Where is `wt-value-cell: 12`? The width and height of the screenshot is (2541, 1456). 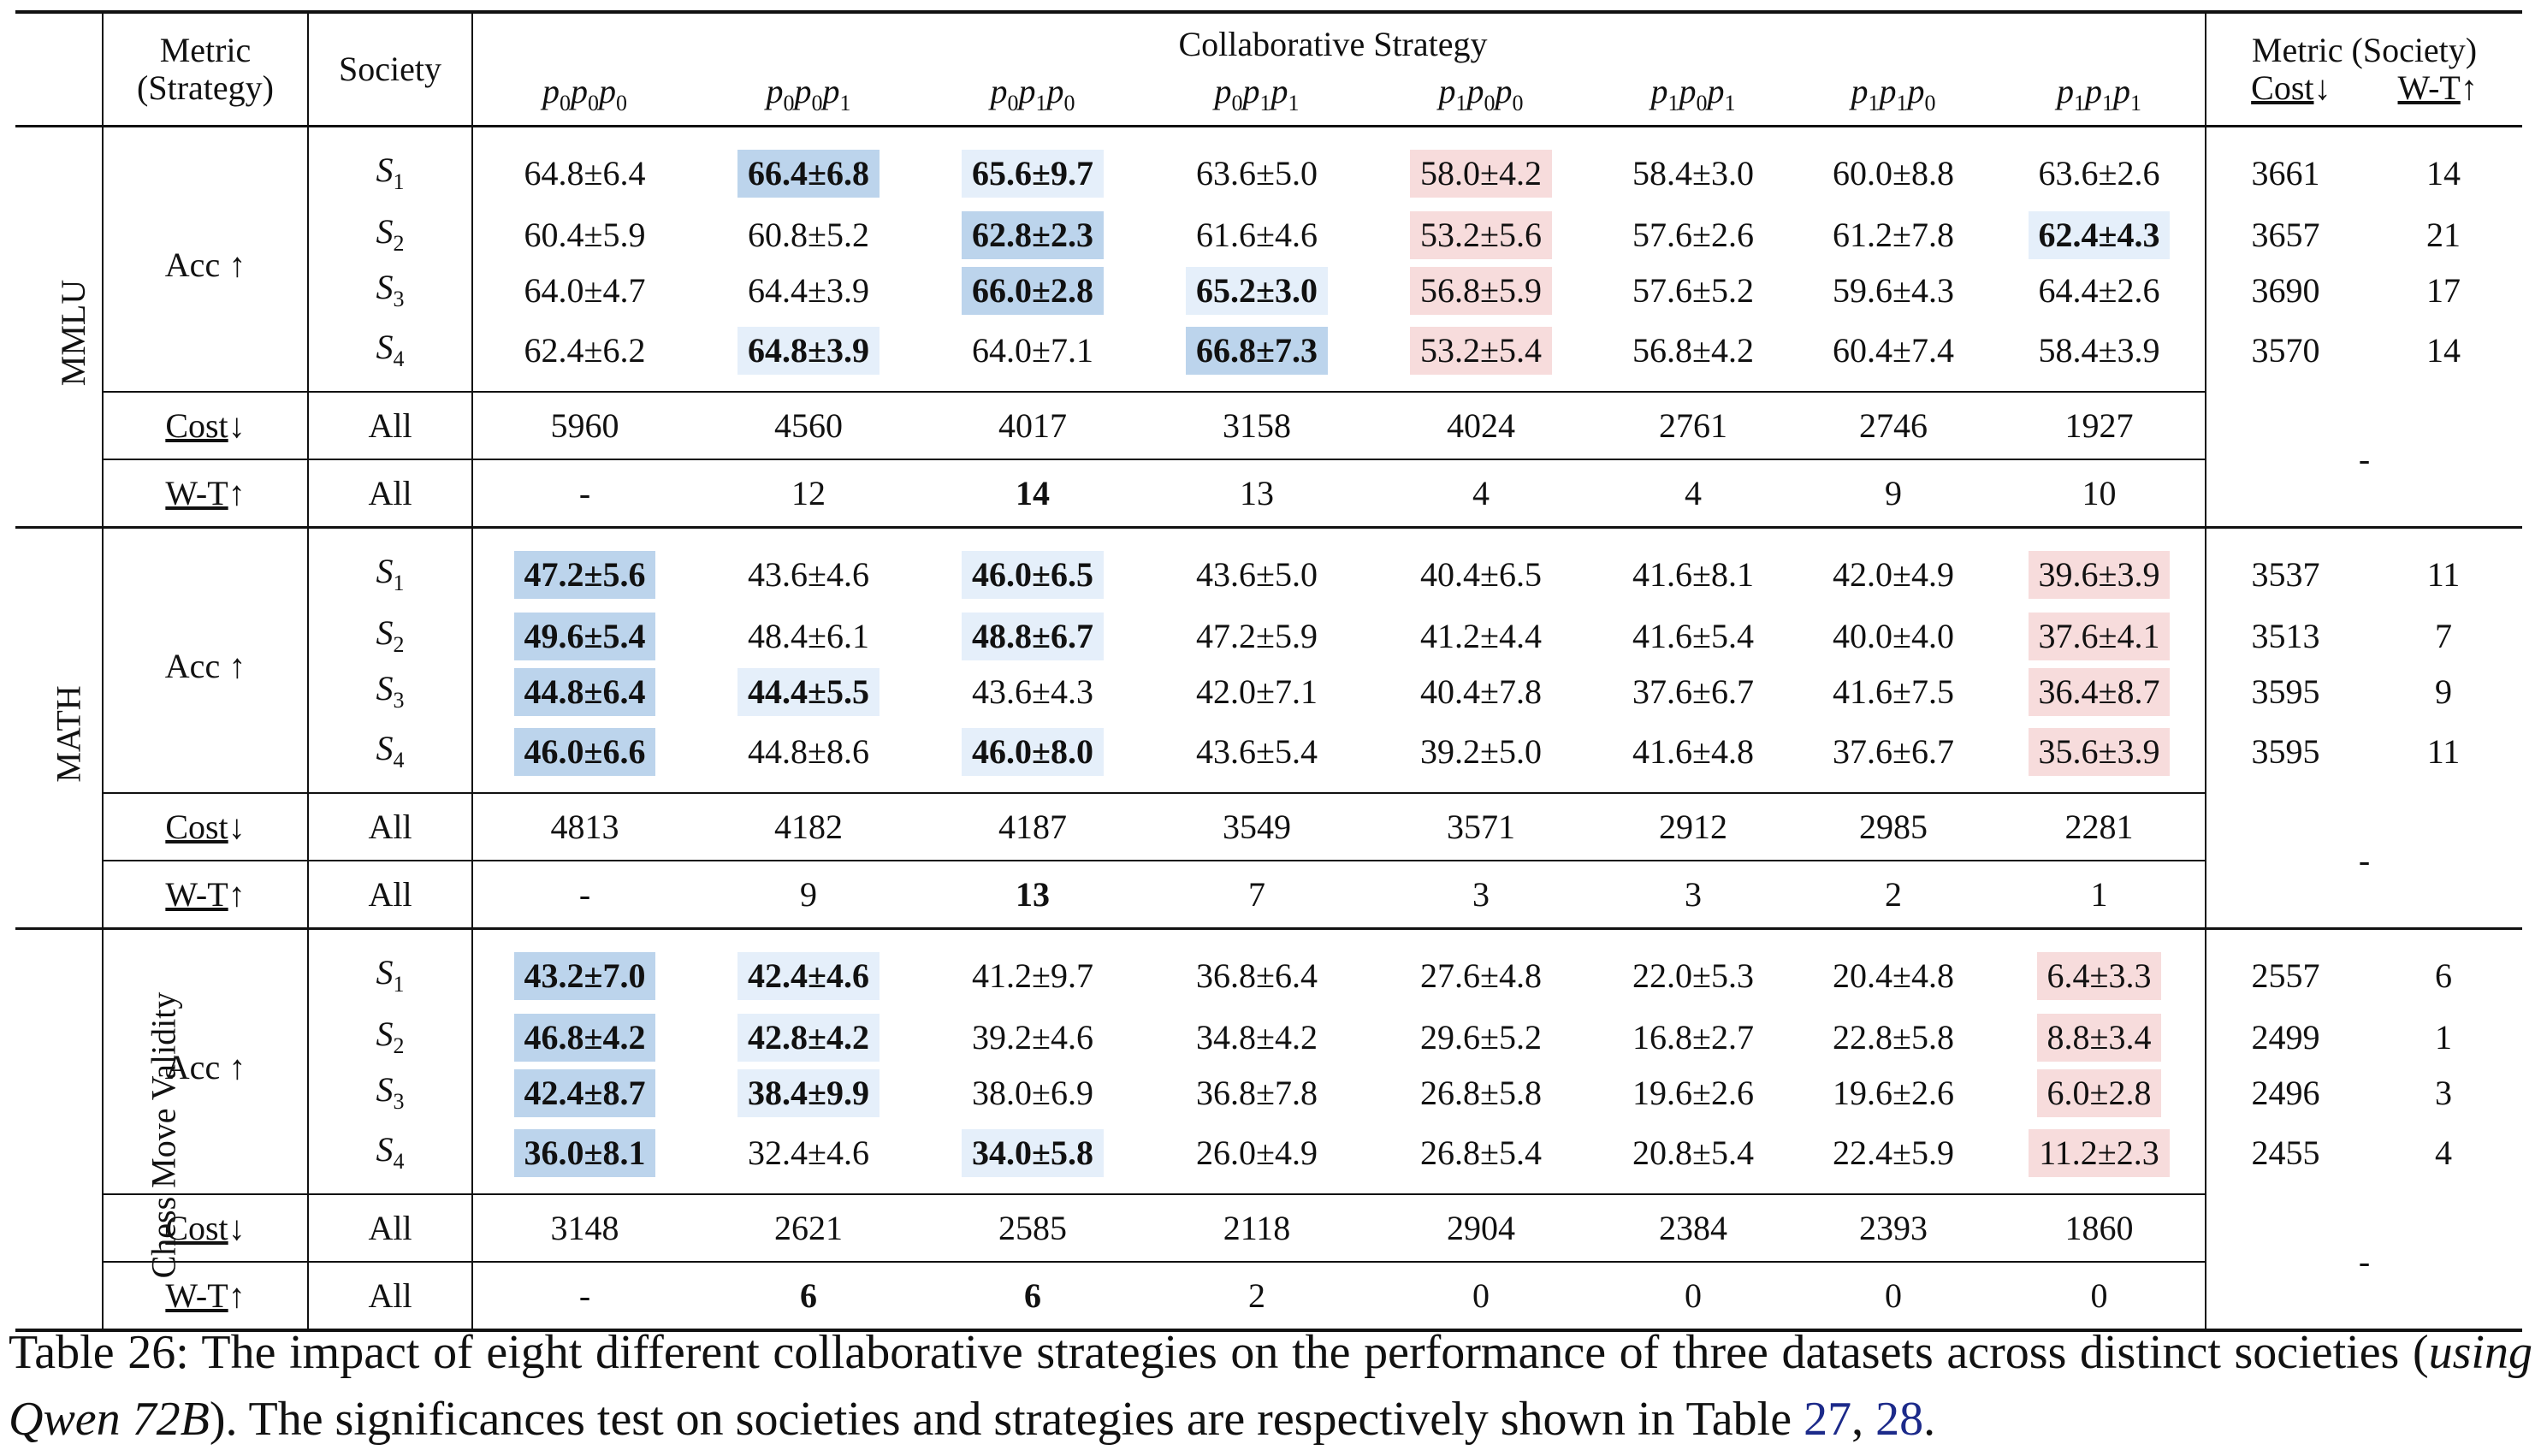 wt-value-cell: 12 is located at coordinates (808, 493).